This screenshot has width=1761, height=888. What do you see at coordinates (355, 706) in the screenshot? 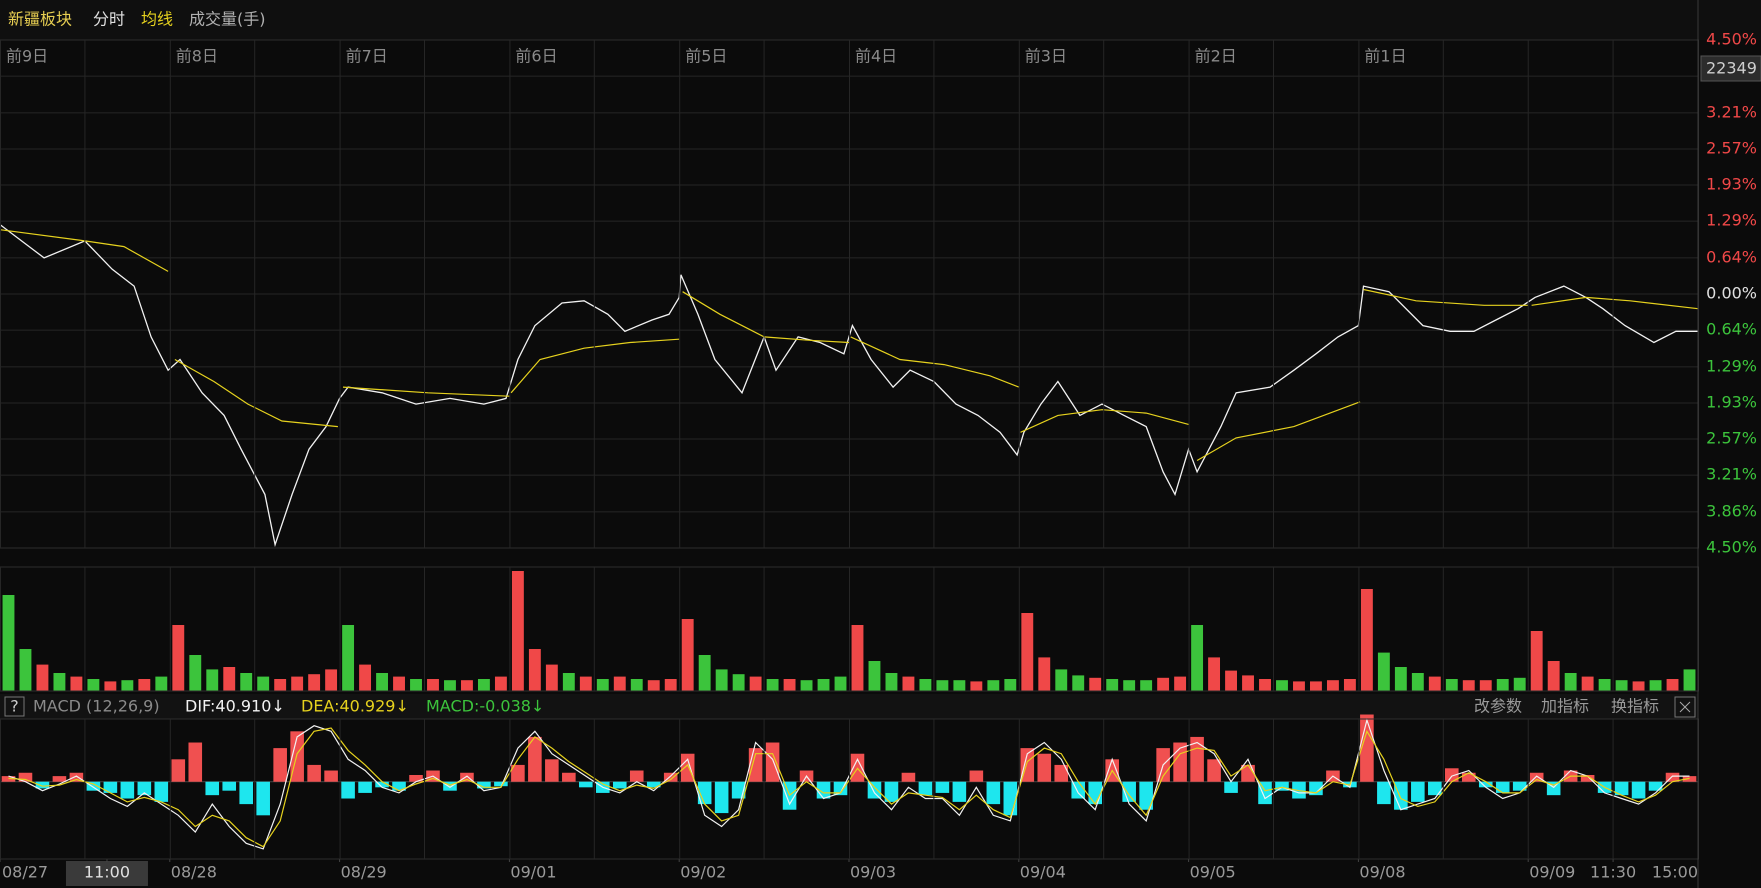
I see `dea-label: DEA:40.929↓` at bounding box center [355, 706].